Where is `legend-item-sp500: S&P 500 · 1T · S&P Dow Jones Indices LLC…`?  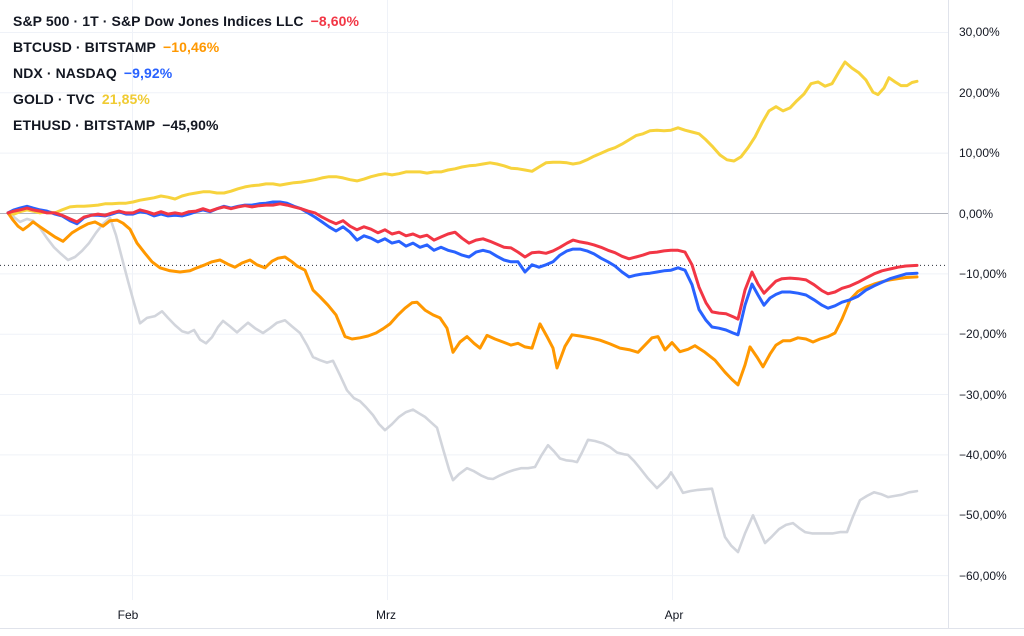
legend-item-sp500: S&P 500 · 1T · S&P Dow Jones Indices LLC… is located at coordinates (186, 21).